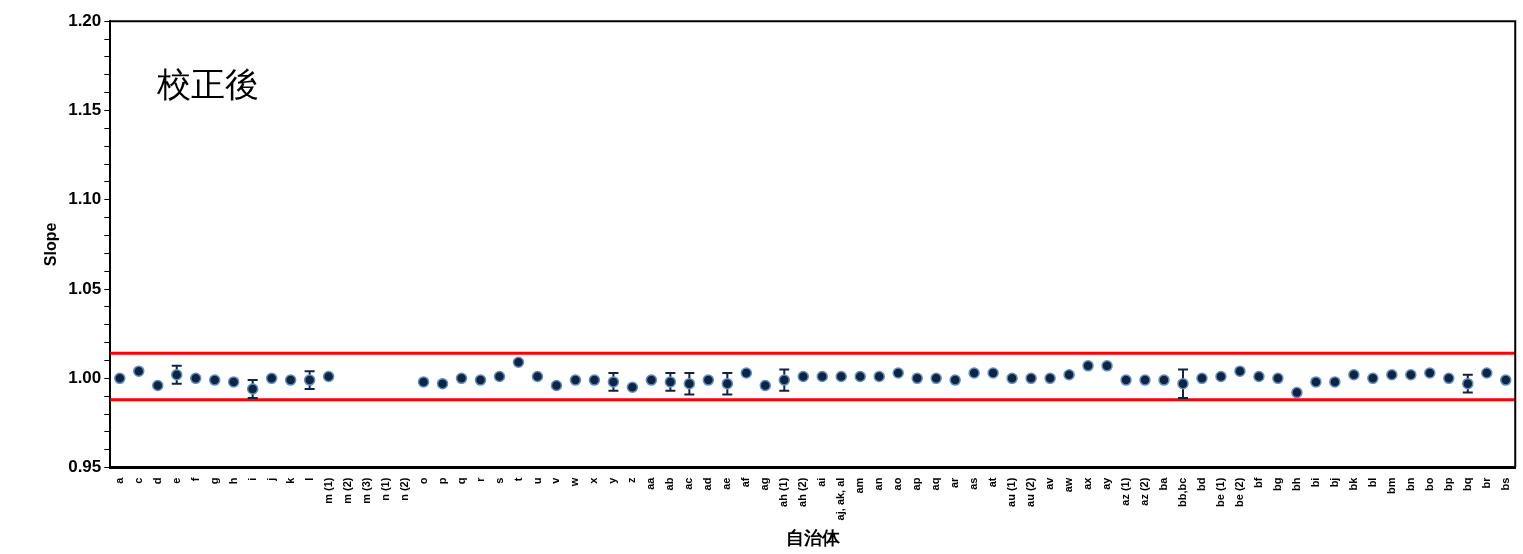 Image resolution: width=1523 pixels, height=554 pixels. What do you see at coordinates (118, 480) in the screenshot?
I see `x-tick-label: a` at bounding box center [118, 480].